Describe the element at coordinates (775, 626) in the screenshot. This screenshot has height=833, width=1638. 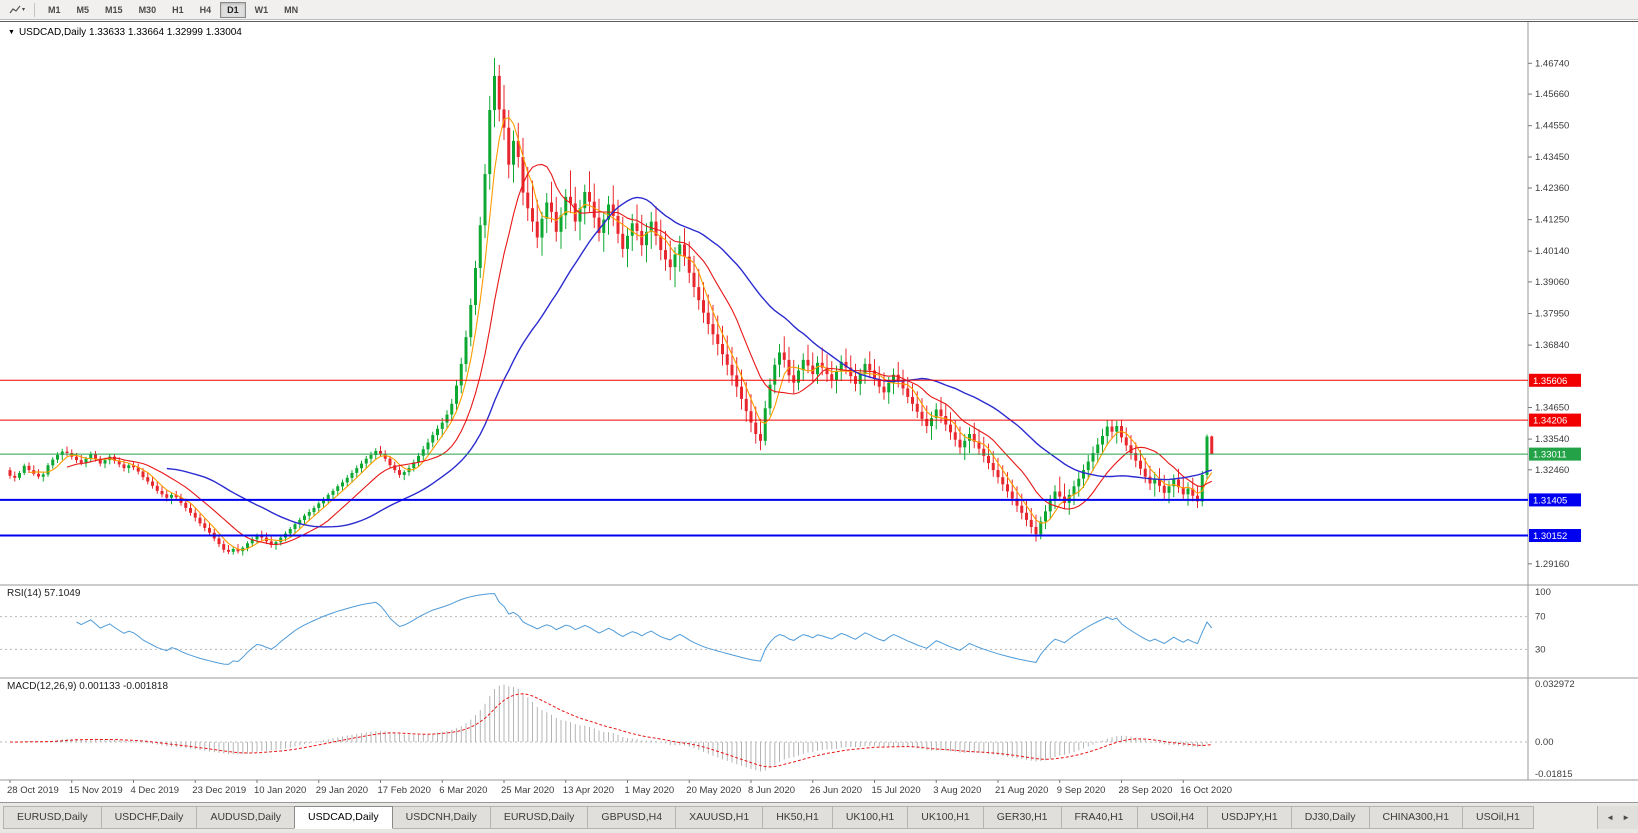
I see `rsi-pane: 100 70 30` at that location.